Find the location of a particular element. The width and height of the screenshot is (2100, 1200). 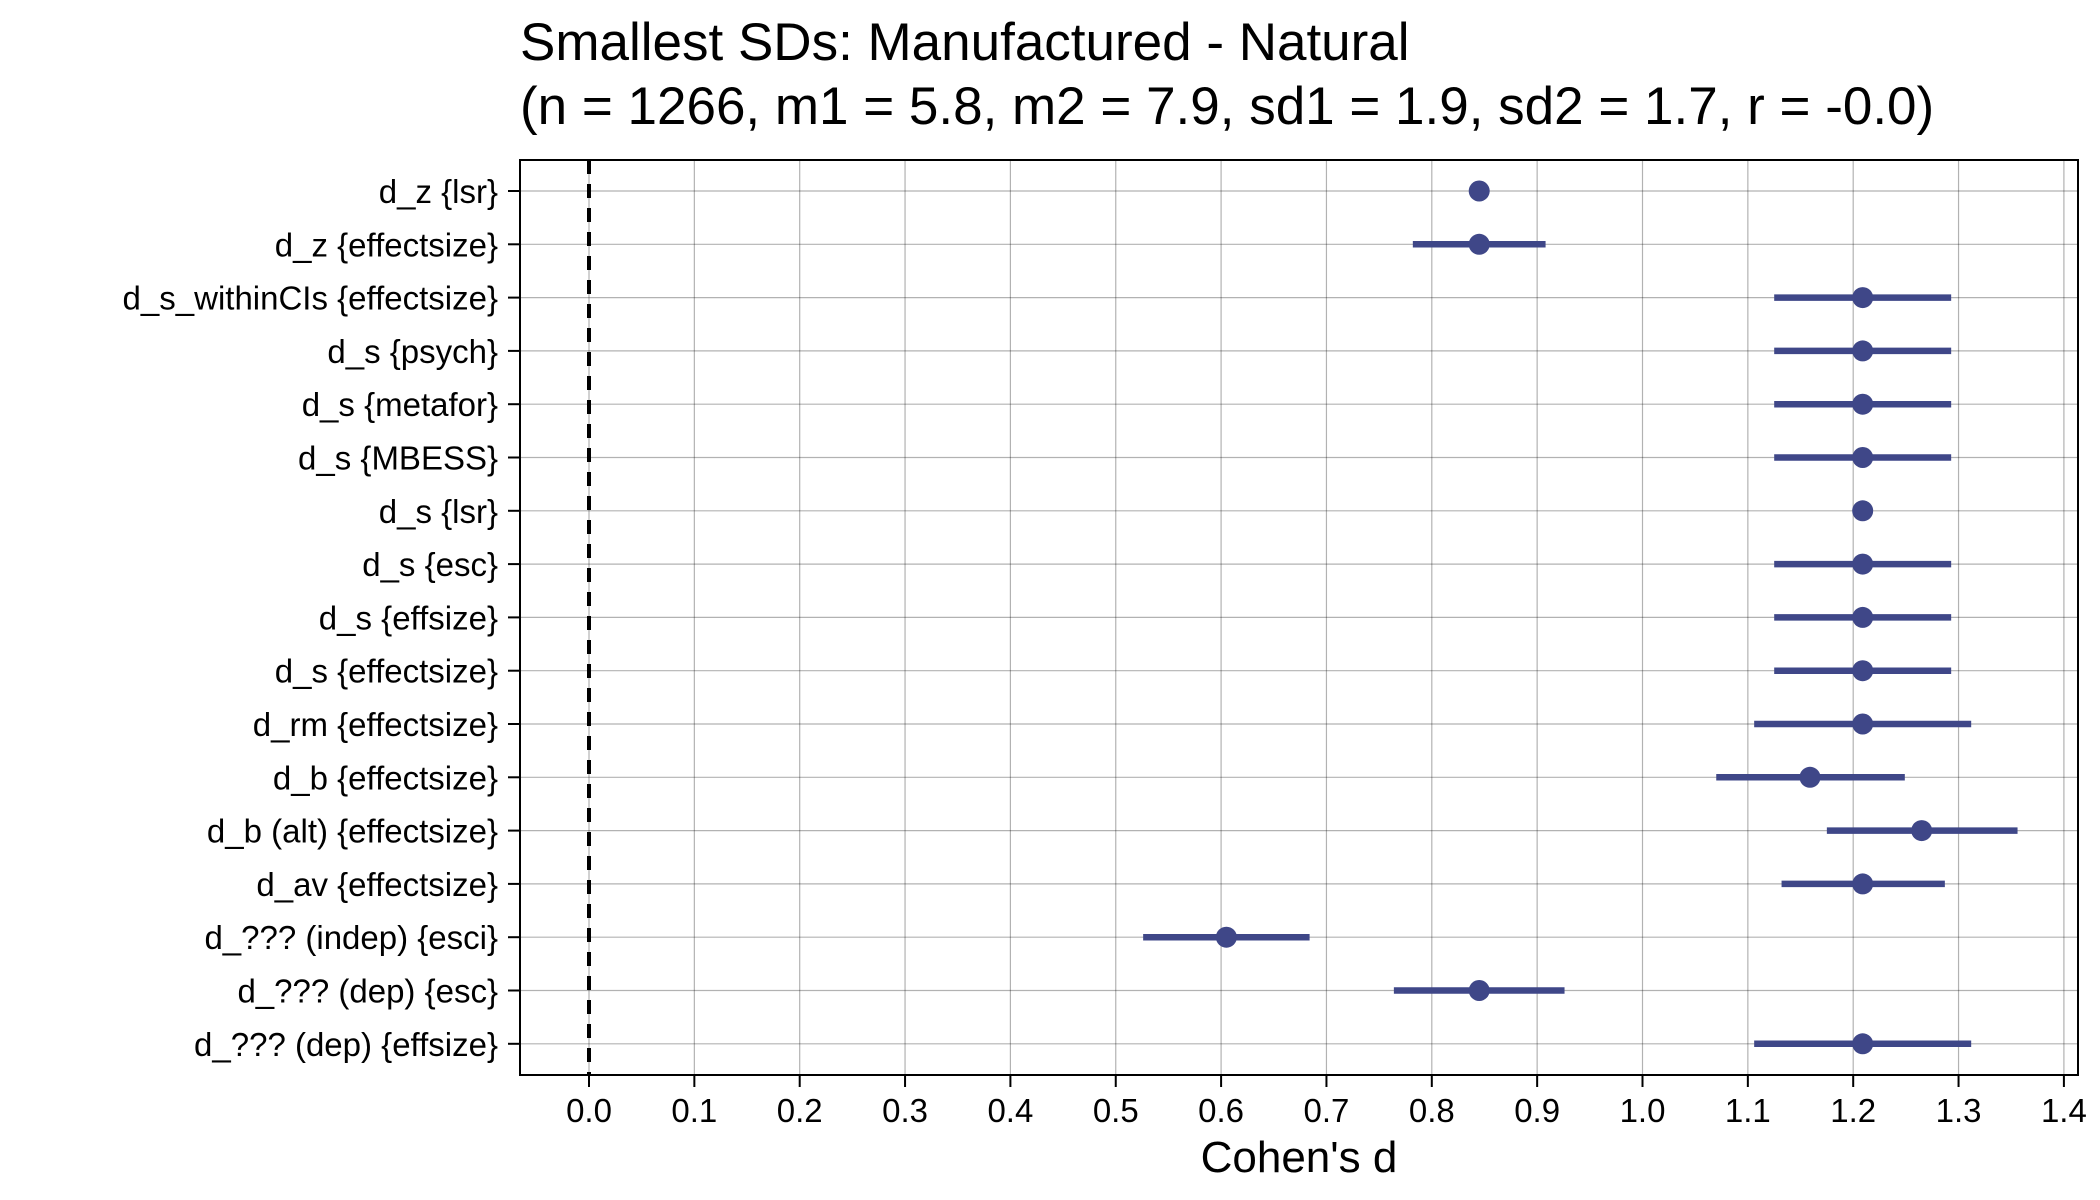

row-label: d_z {effectsize} is located at coordinates (386, 244).